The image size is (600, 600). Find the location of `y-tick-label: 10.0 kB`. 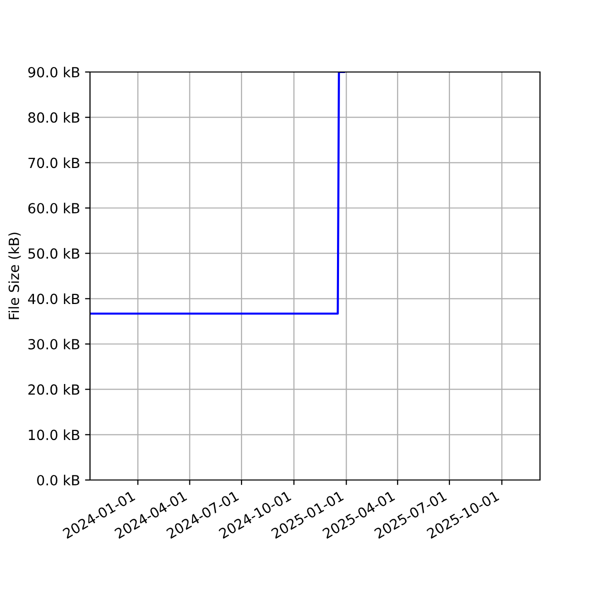

y-tick-label: 10.0 kB is located at coordinates (54, 434).